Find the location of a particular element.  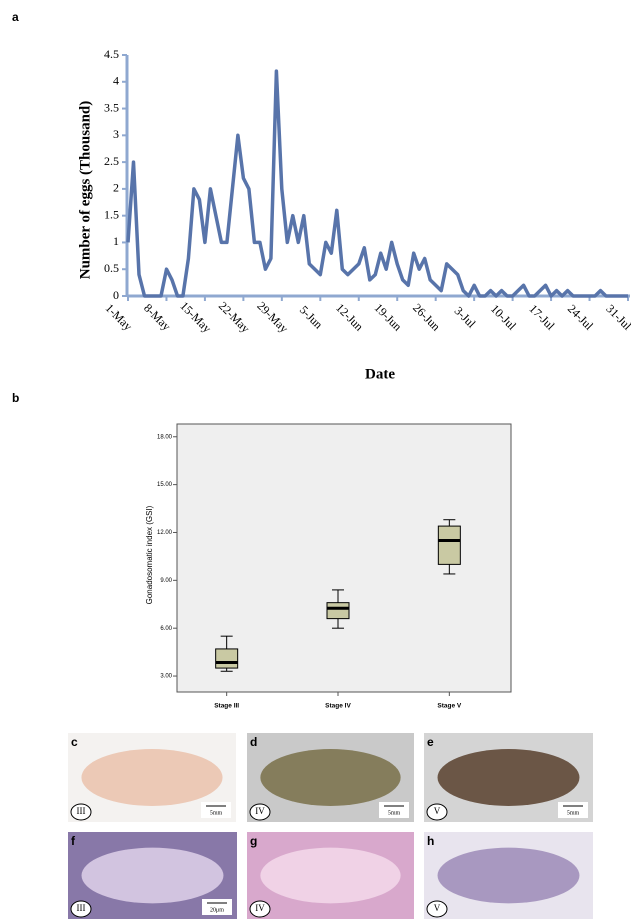

y-tick-label: 3.00 is located at coordinates (166, 677).